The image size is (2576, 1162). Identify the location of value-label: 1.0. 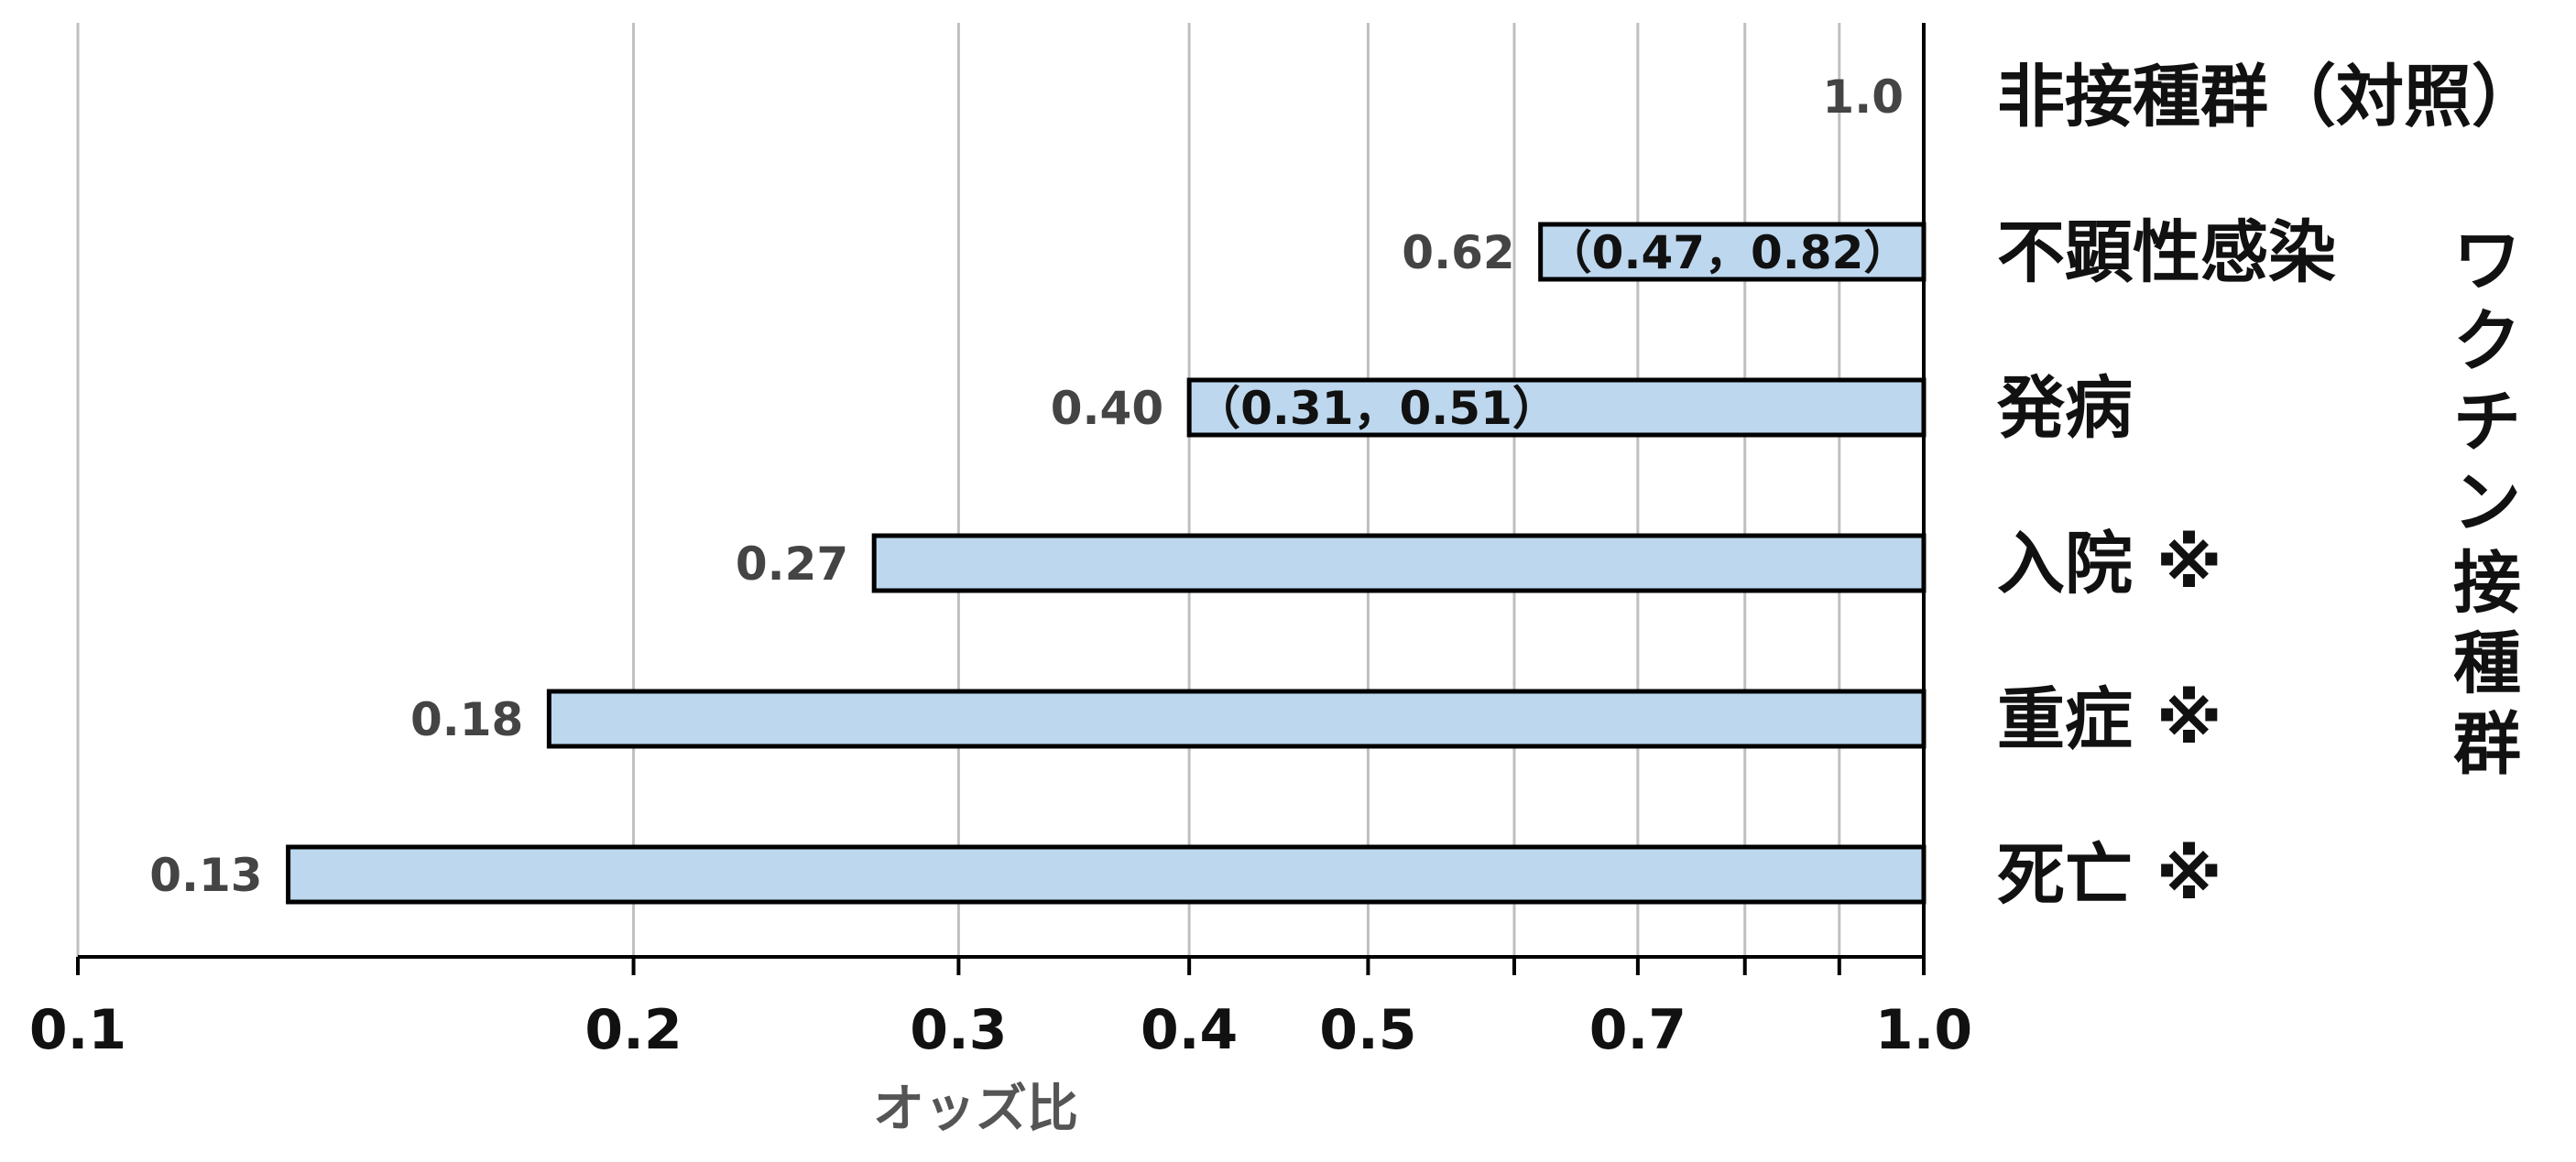
(1863, 98).